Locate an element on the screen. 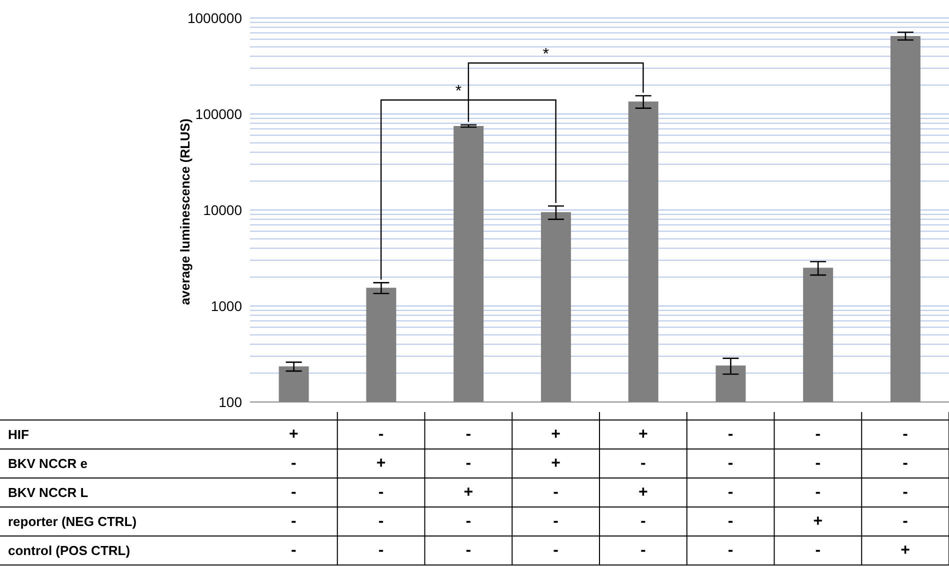 The height and width of the screenshot is (567, 949). x-tick-label: - - - - + is located at coordinates (905, 492).